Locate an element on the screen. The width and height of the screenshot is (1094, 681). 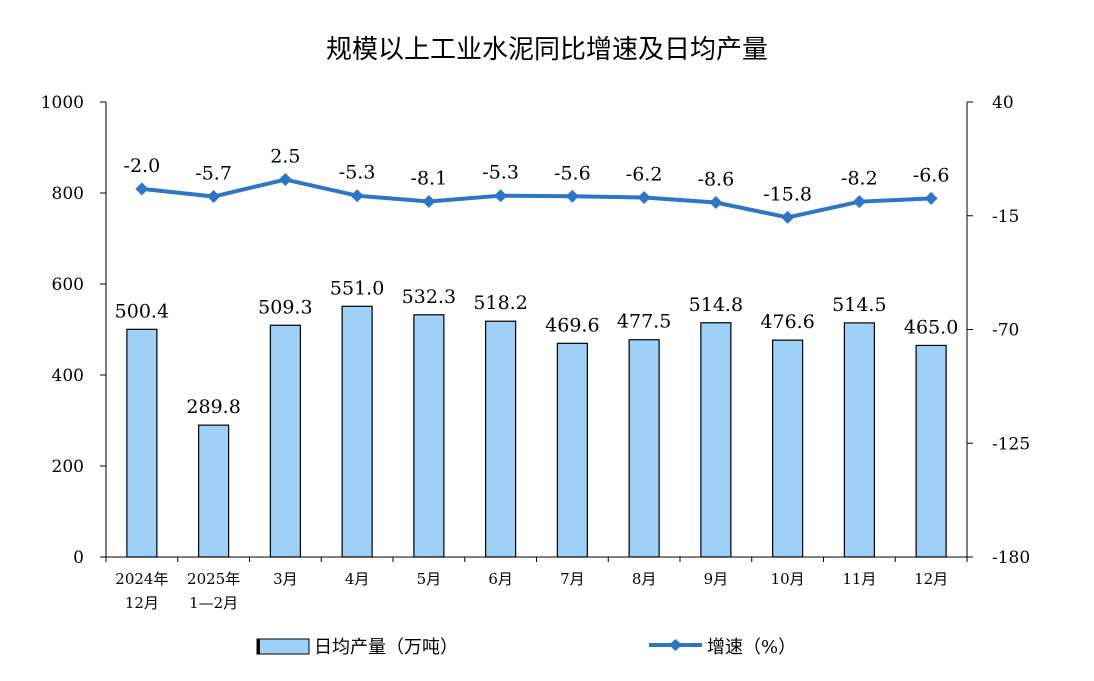
x-category-label: 1—2月 is located at coordinates (213, 603).